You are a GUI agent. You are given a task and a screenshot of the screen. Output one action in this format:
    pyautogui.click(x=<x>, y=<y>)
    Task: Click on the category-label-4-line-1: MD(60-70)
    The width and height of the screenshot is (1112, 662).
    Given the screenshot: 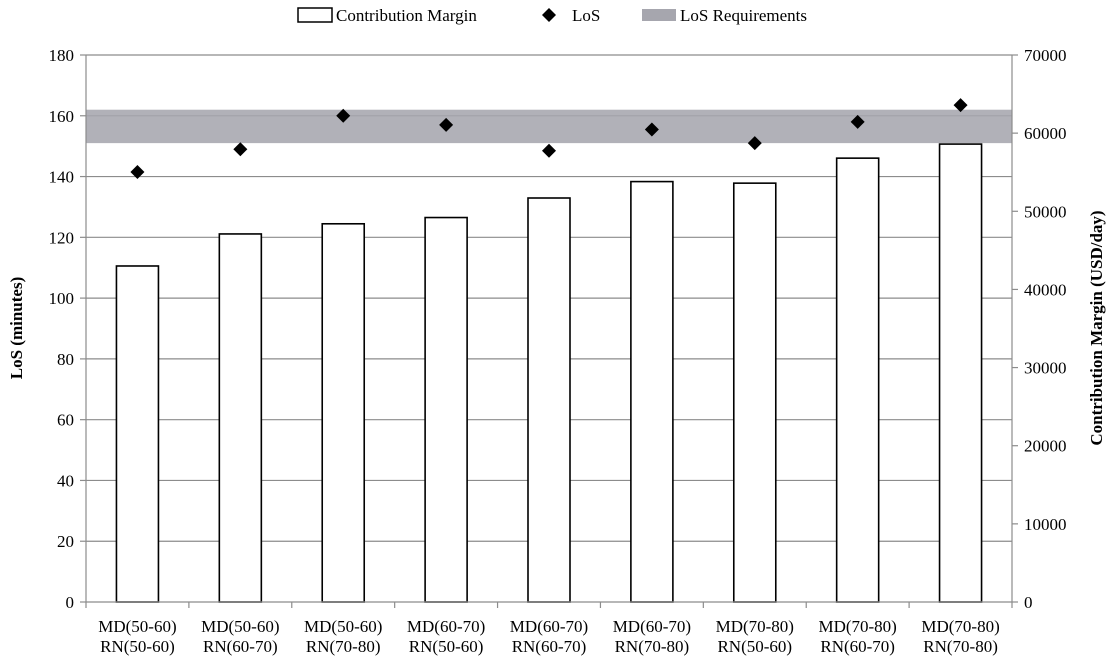 What is the action you would take?
    pyautogui.click(x=446, y=626)
    